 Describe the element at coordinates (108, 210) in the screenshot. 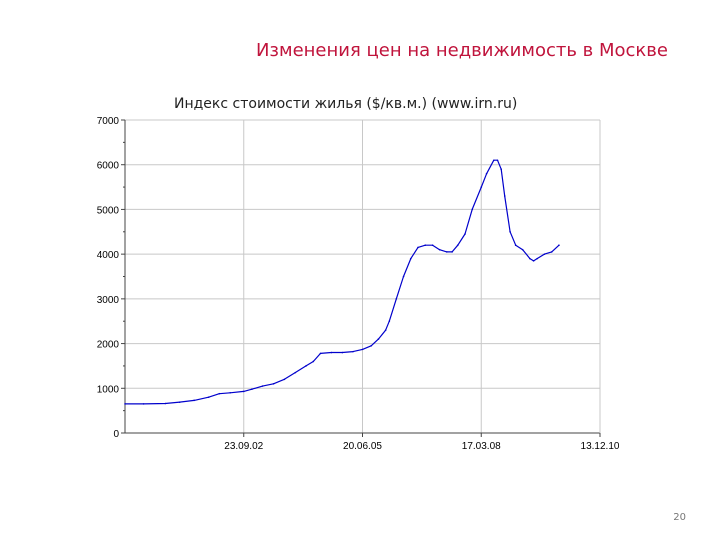

I see `y-tick-label: 5000` at that location.